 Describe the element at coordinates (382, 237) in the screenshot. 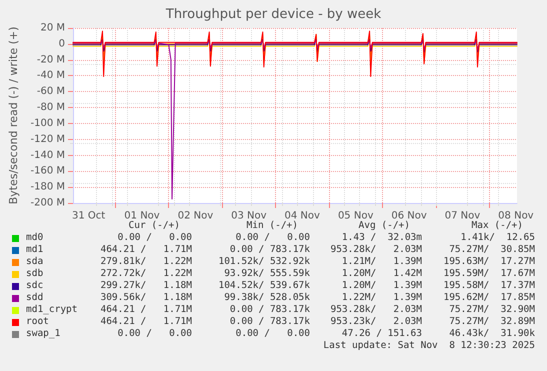

I see `text: 1.43 / 32.03m` at that location.